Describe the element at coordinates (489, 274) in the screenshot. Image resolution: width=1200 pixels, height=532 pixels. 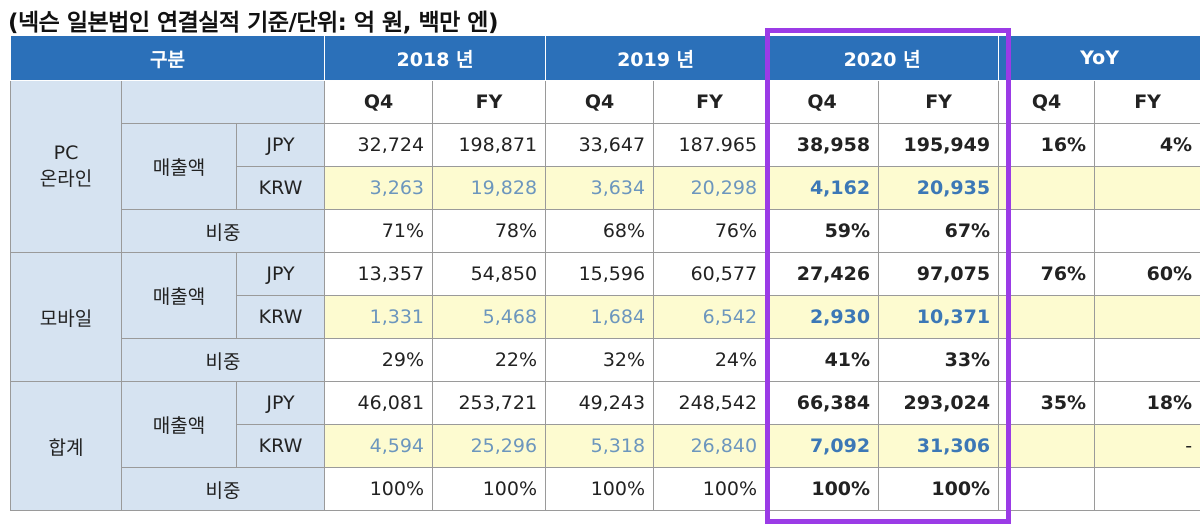
I see `mobile-jpy-2018-fy: 54,850` at that location.